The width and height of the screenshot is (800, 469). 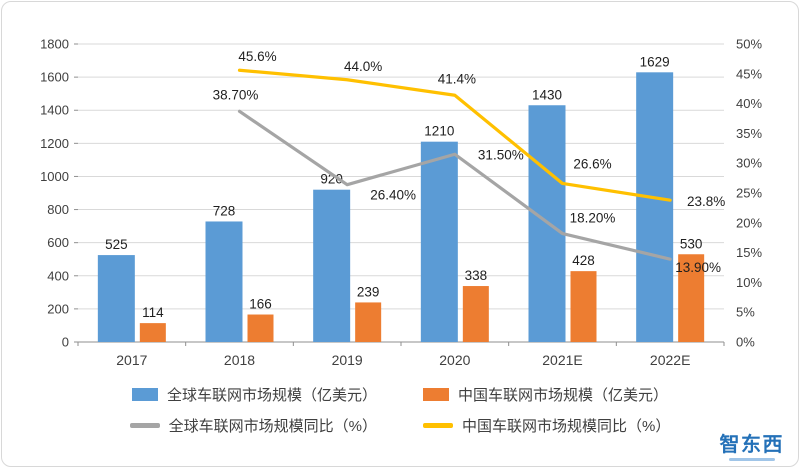 I want to click on left-axis-tick-label: 600, so click(x=58, y=242).